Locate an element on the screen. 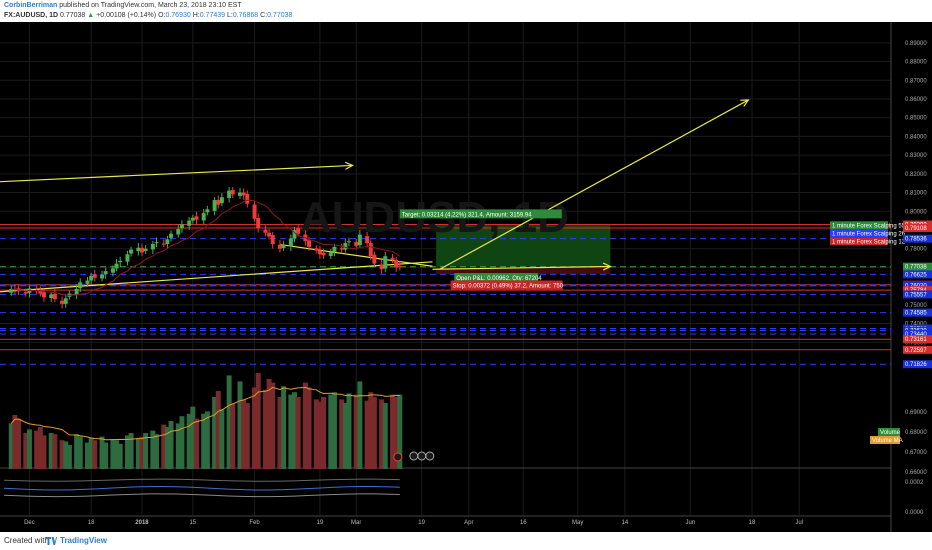 The width and height of the screenshot is (932, 550). price-change: +0.00108 (+0.14%) is located at coordinates (126, 15).